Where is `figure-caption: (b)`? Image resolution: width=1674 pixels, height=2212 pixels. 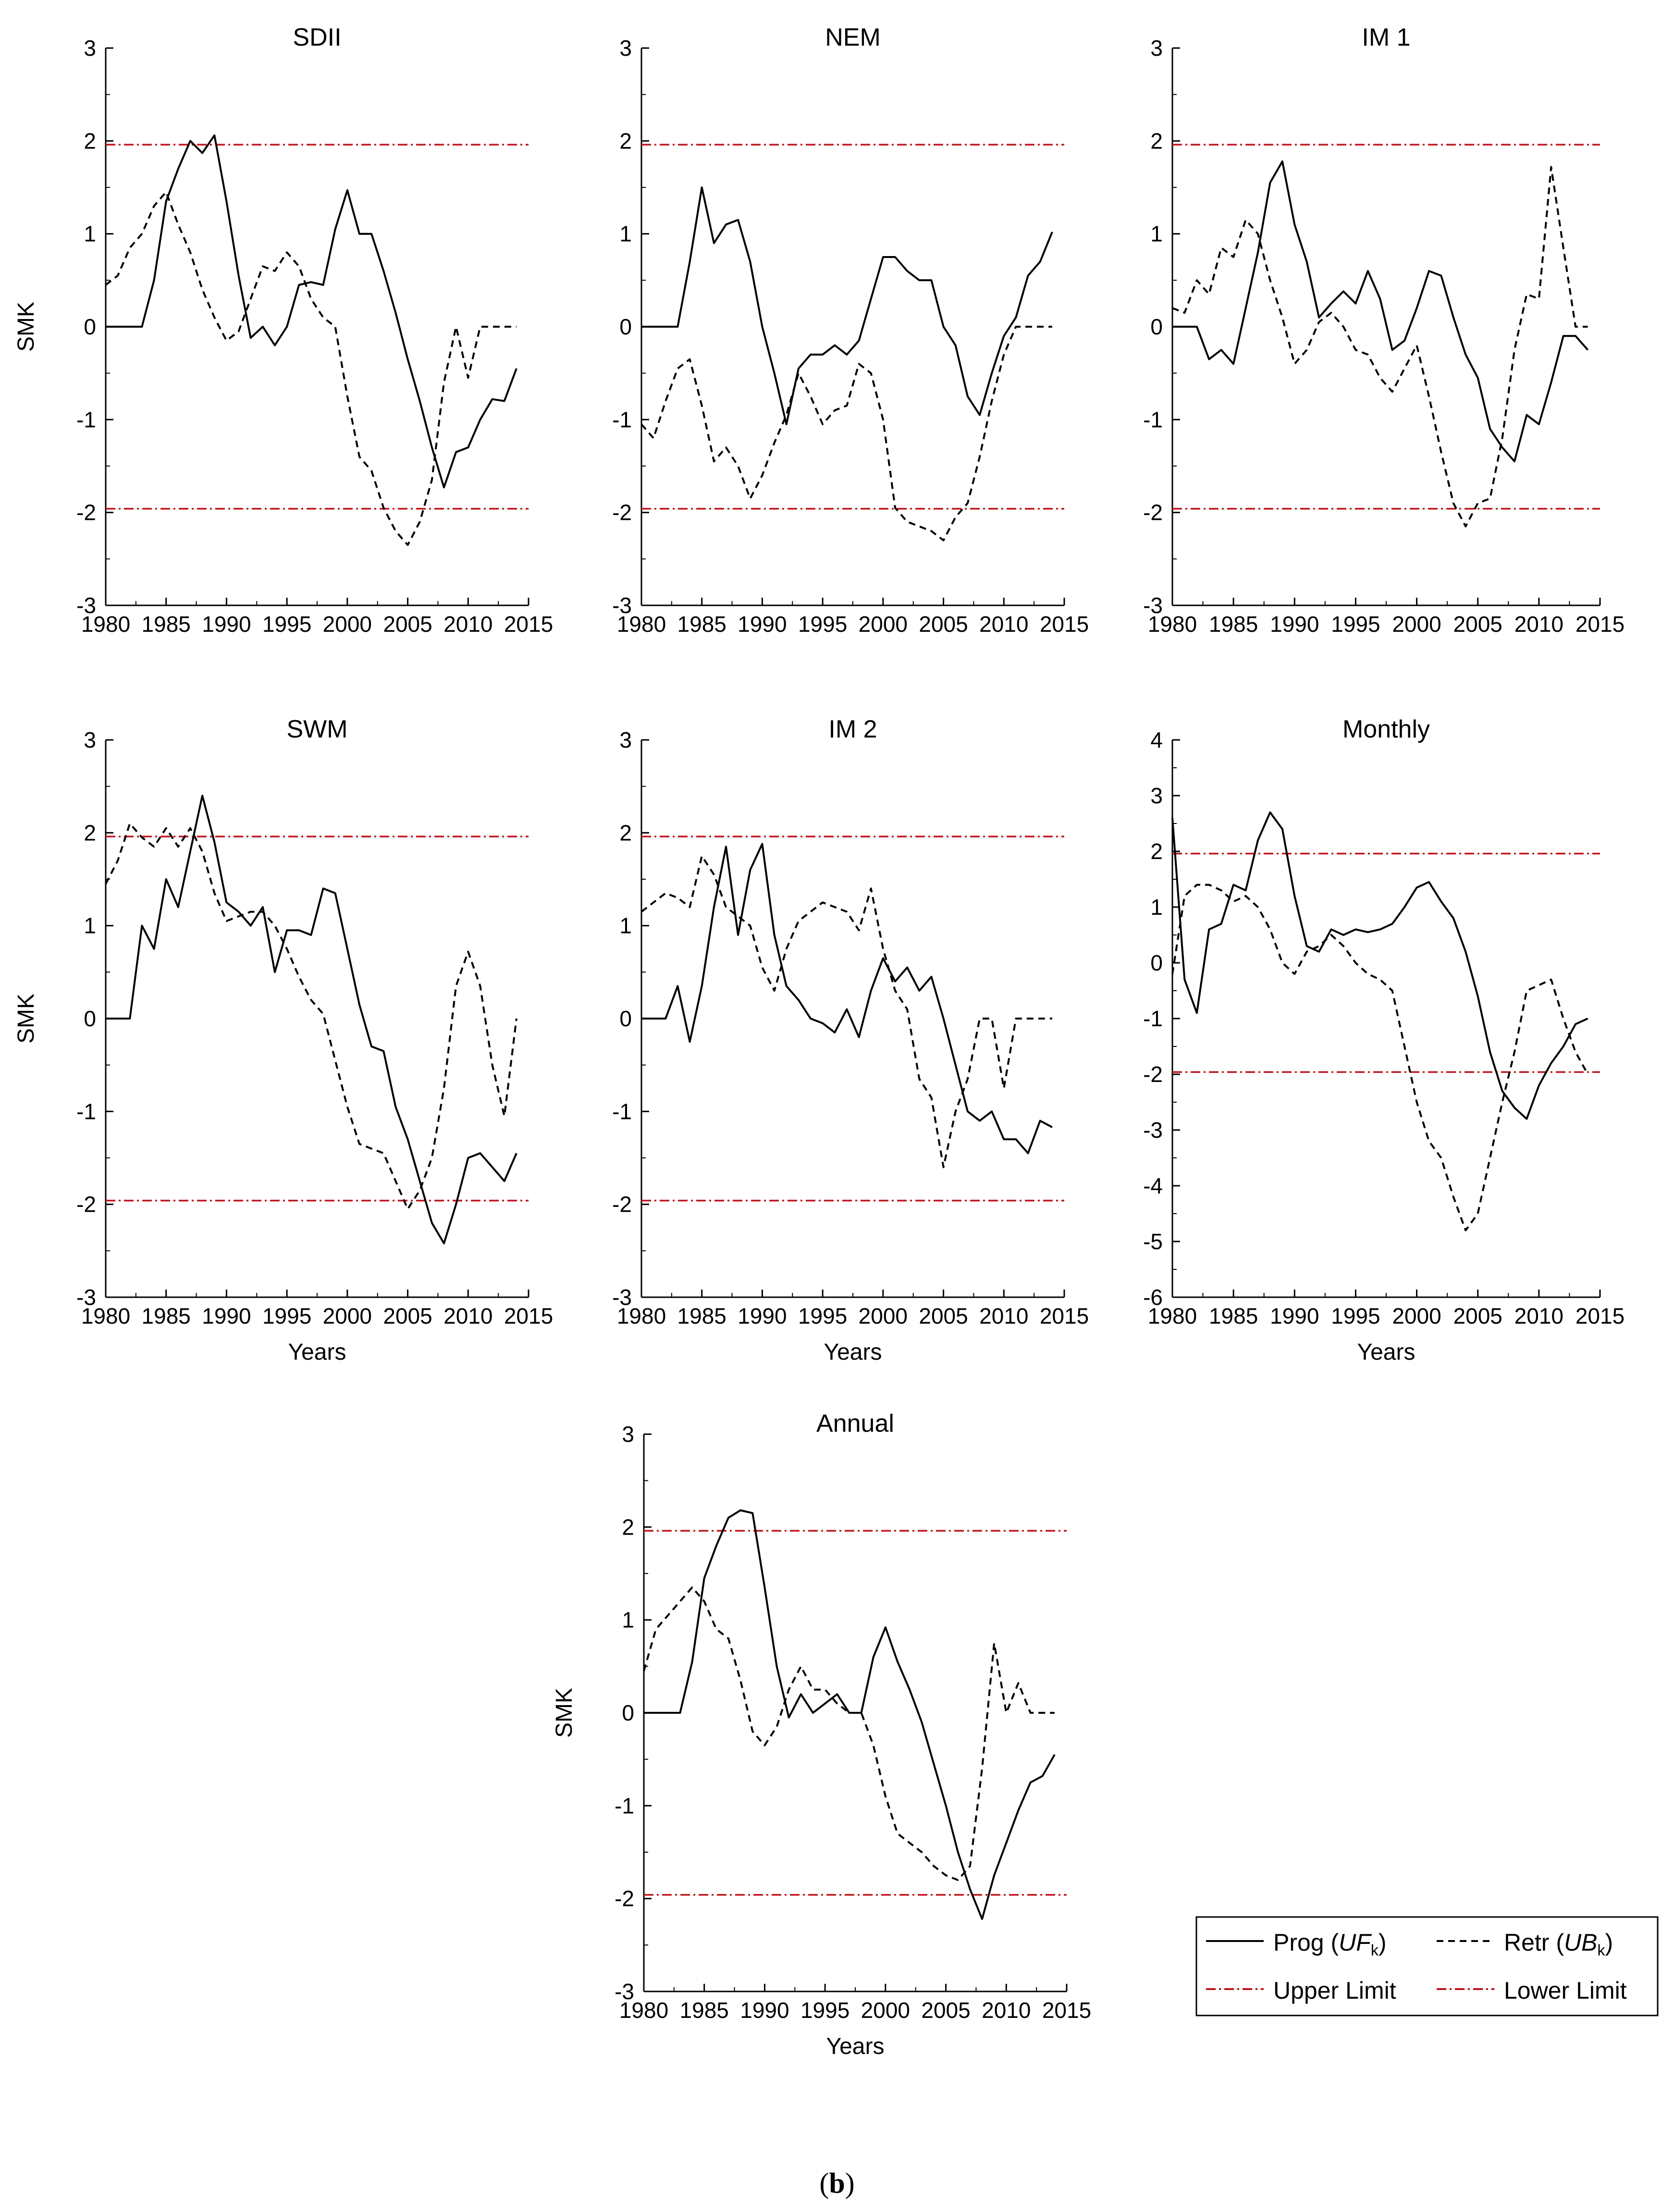 figure-caption: (b) is located at coordinates (837, 2183).